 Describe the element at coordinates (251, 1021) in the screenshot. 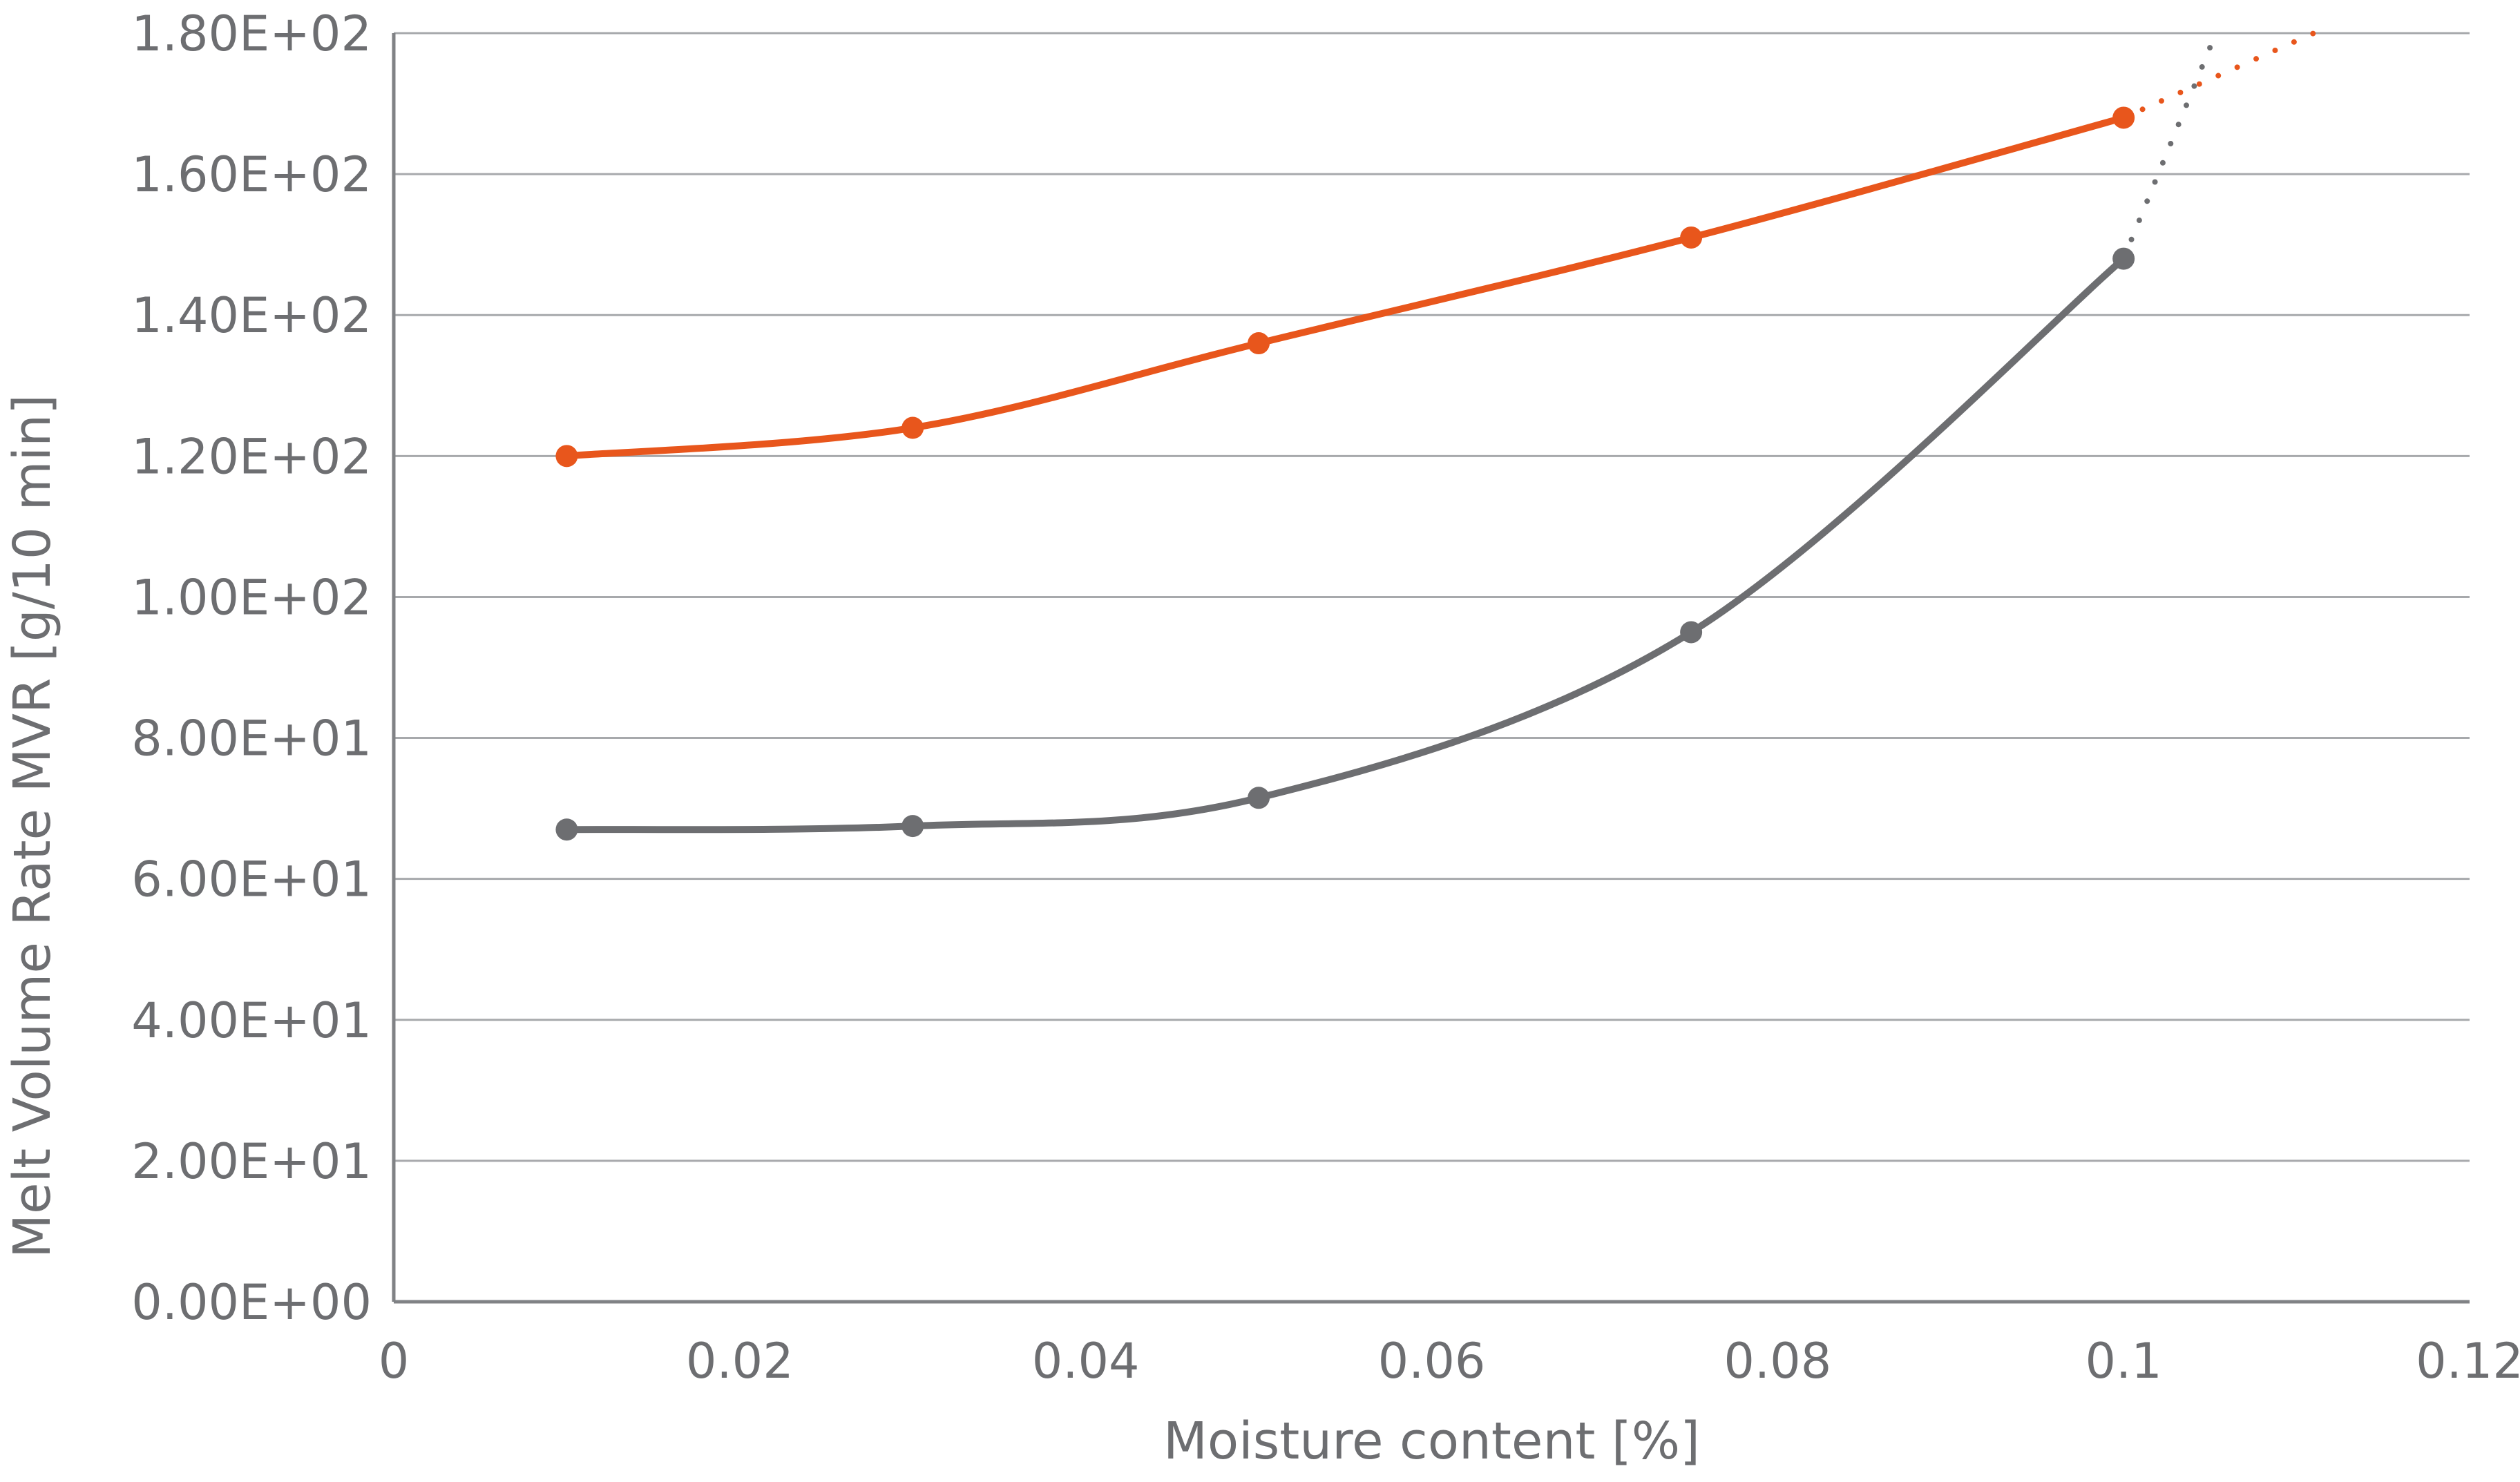

I see `y-tick-label: 4.00E+01` at that location.